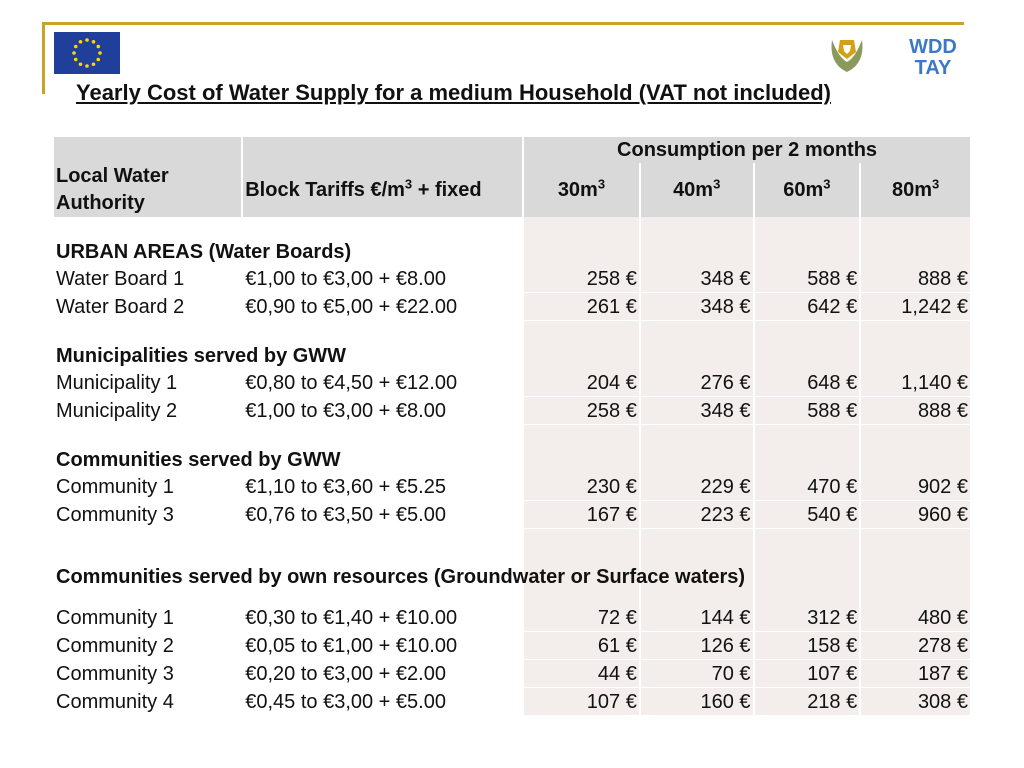 The height and width of the screenshot is (768, 1024). I want to click on authority-name: Community 4, so click(148, 702).